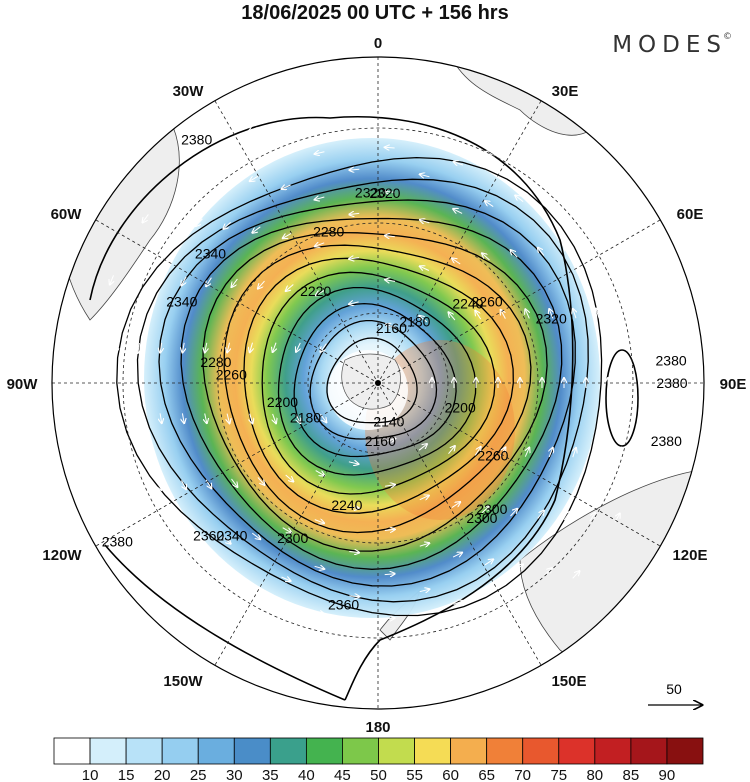 The width and height of the screenshot is (750, 782). I want to click on contour-label: 2180, so click(414, 322).